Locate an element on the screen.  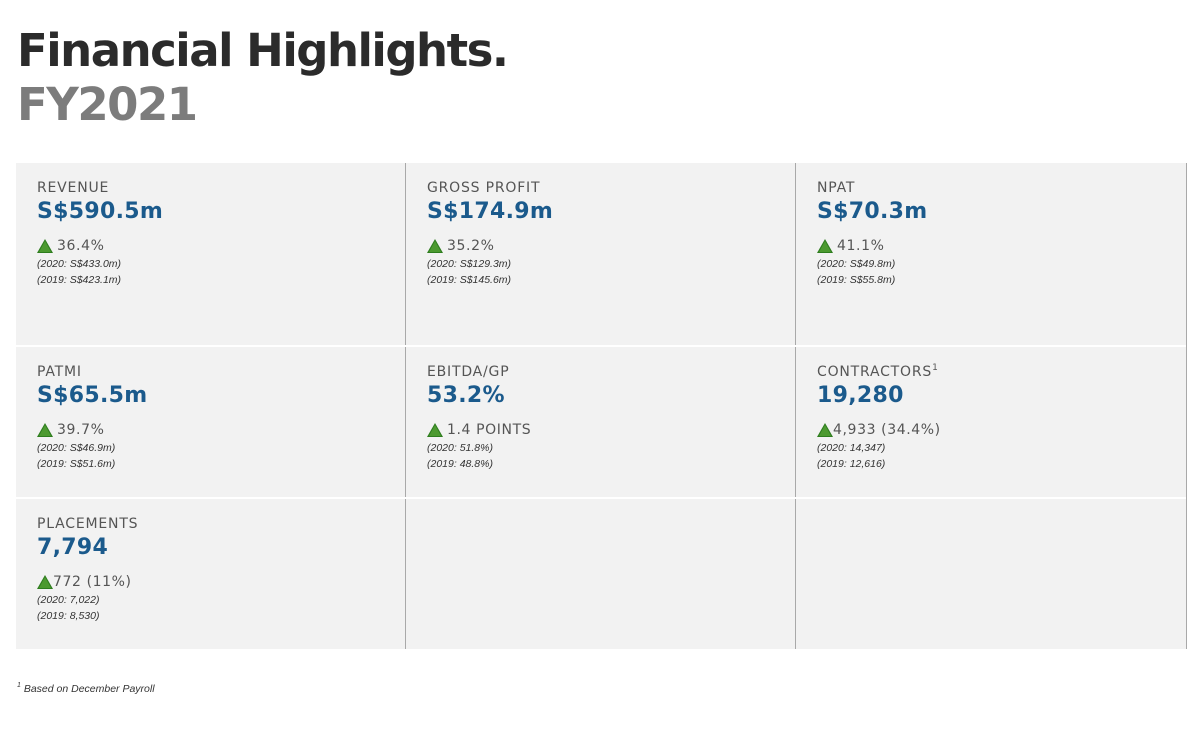
metric-change-text: 4,933 (34.4%) is located at coordinates (887, 430).